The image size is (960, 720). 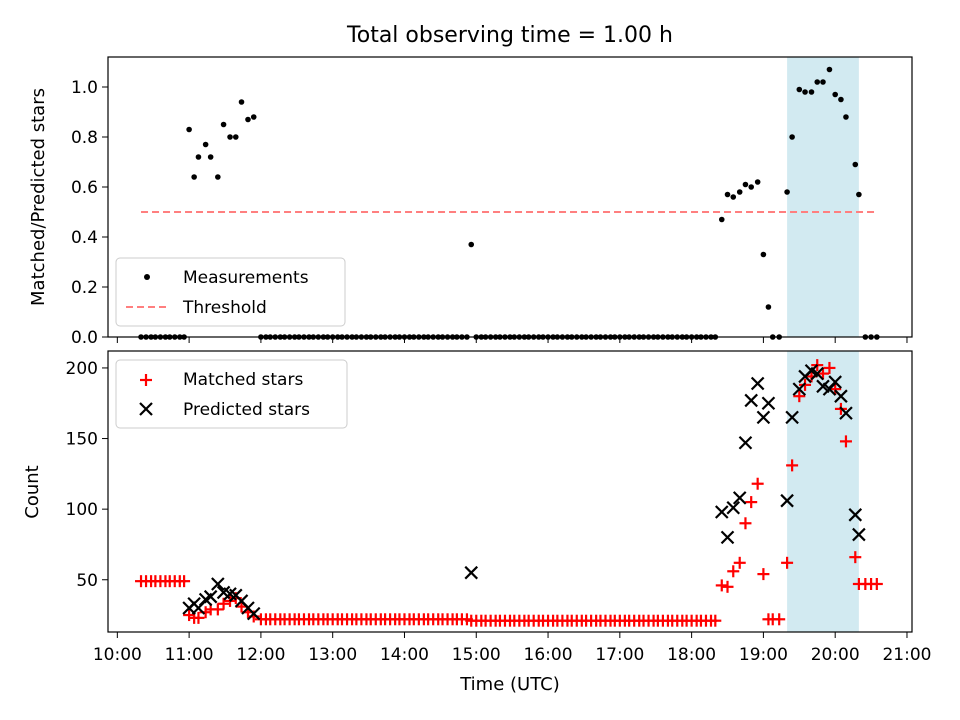 What do you see at coordinates (246, 410) in the screenshot?
I see `legend-predicted-label: Predicted stars` at bounding box center [246, 410].